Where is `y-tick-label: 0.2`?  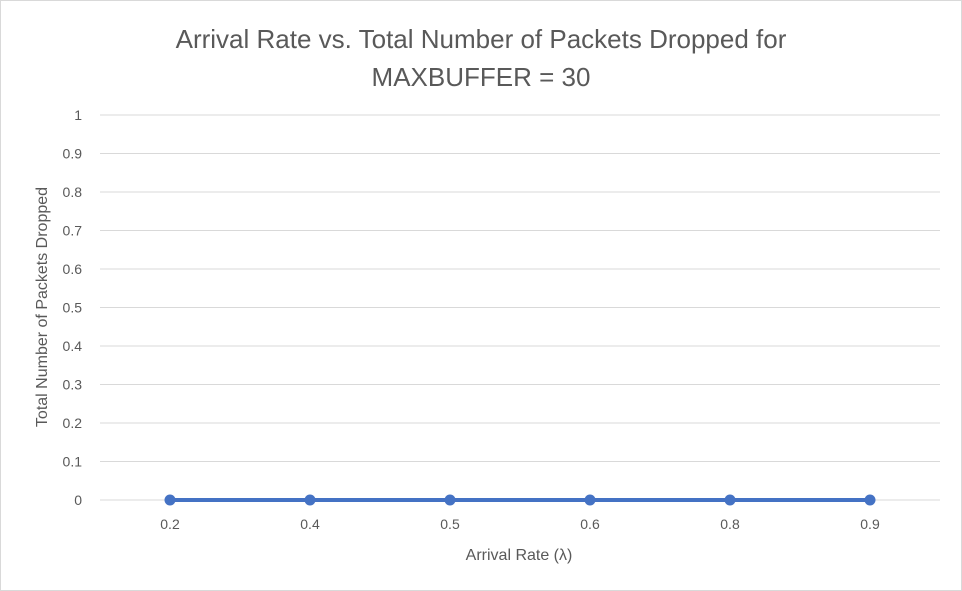
y-tick-label: 0.2 is located at coordinates (73, 423).